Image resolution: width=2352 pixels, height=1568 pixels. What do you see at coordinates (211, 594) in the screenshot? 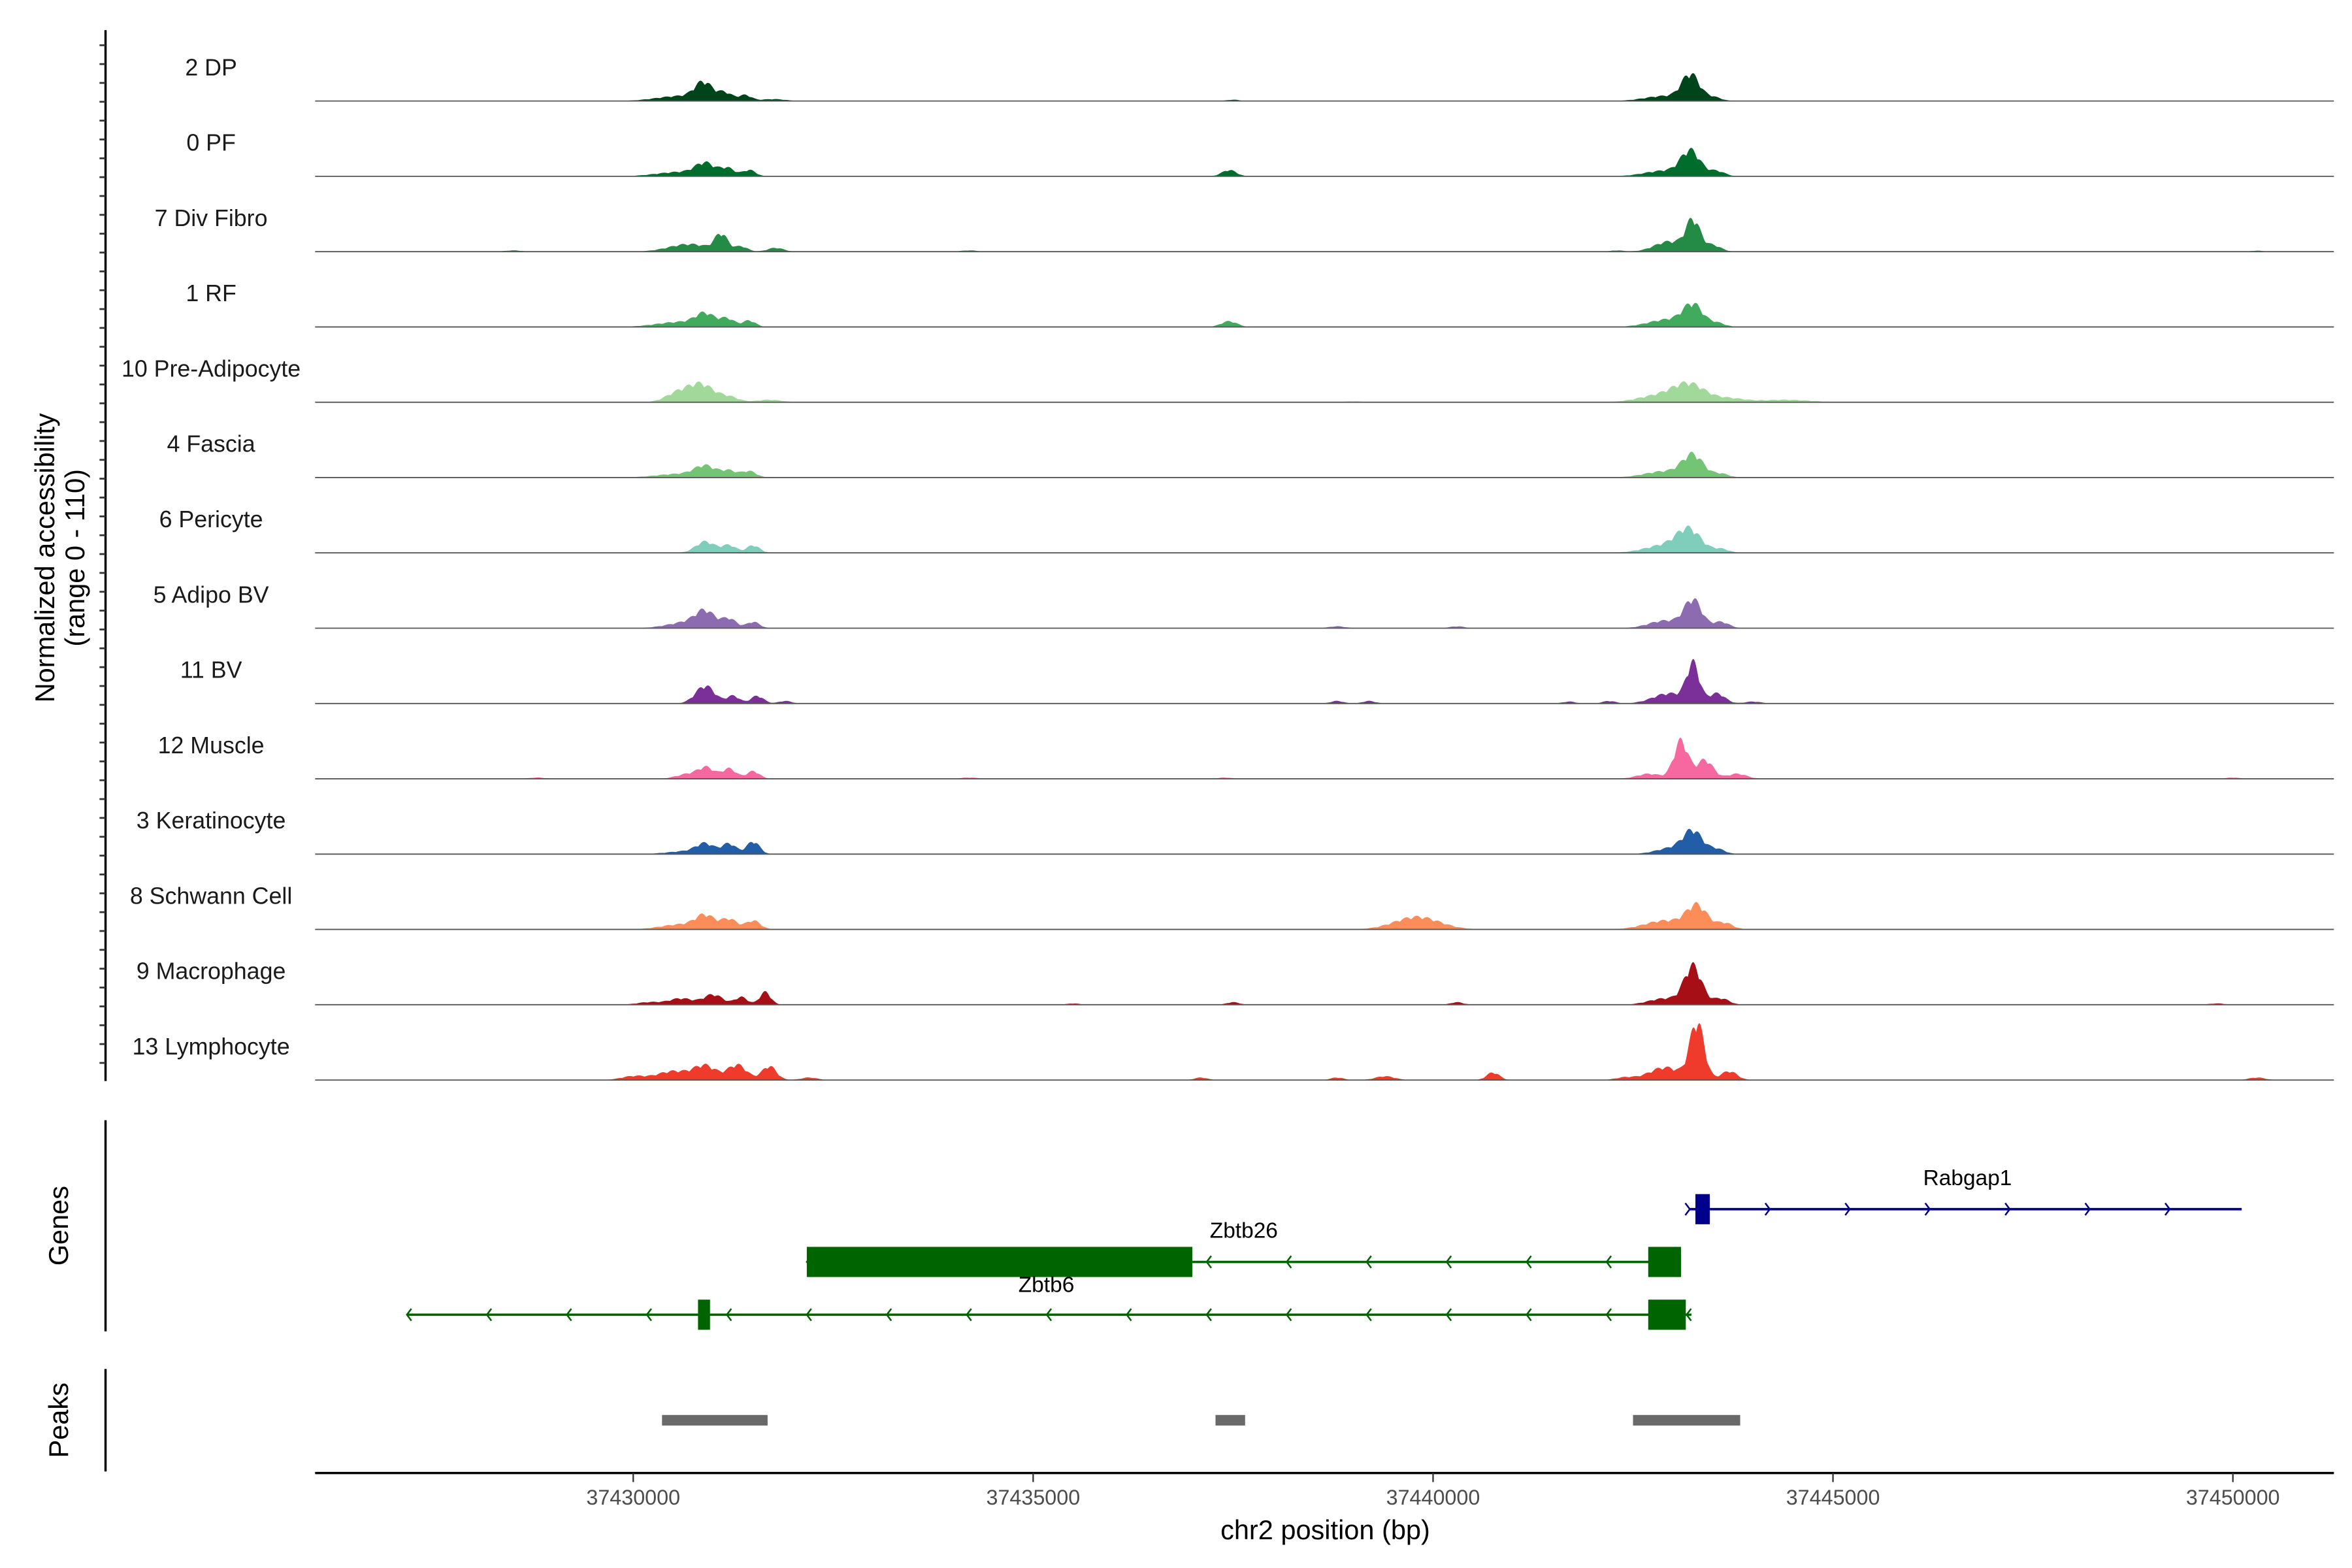
I see `track-label: 5 Adipo BV` at bounding box center [211, 594].